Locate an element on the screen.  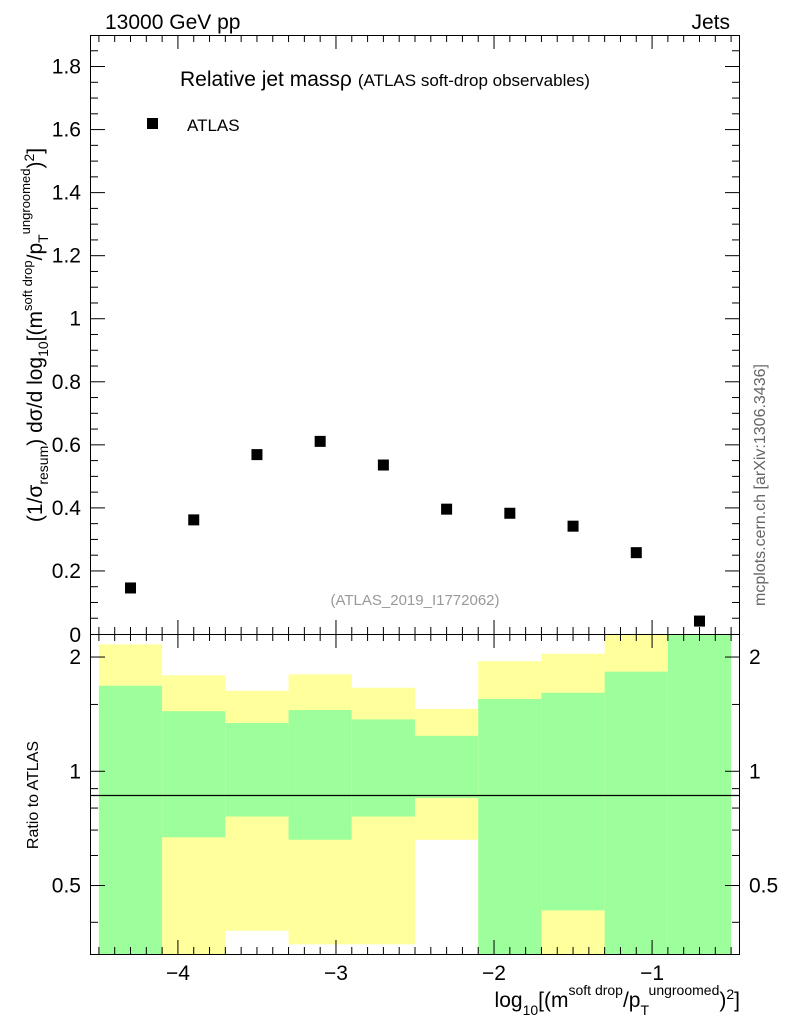
header-process: Jets is located at coordinates (710, 22).